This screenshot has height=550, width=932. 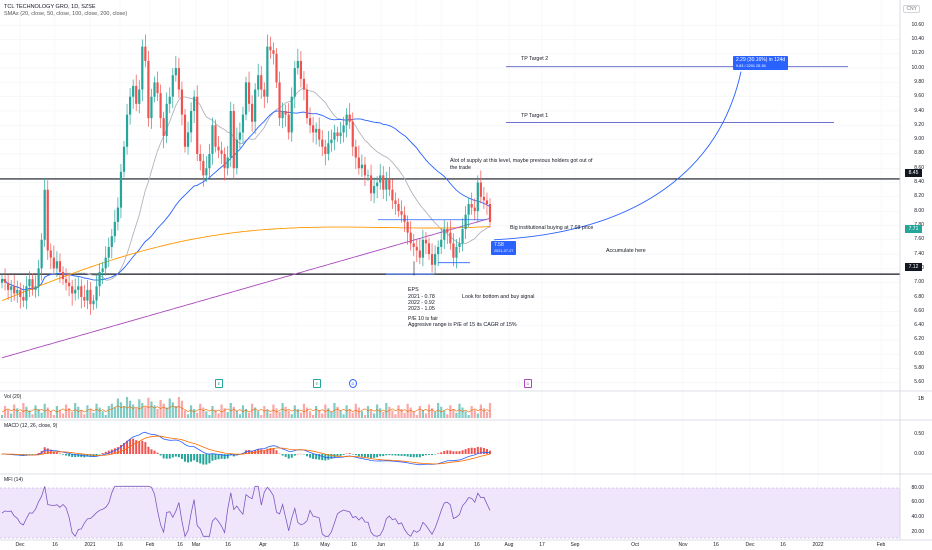 What do you see at coordinates (498, 297) in the screenshot?
I see `bottom-note: Look for bottom and buy signal` at bounding box center [498, 297].